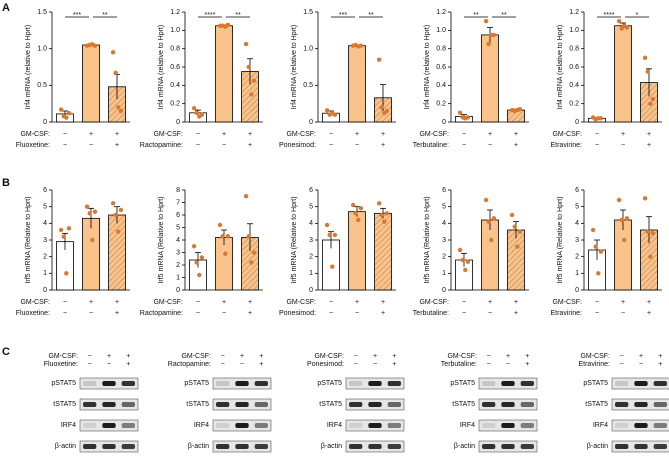  I want to click on y-tick-label: 0.4, so click(441, 85).